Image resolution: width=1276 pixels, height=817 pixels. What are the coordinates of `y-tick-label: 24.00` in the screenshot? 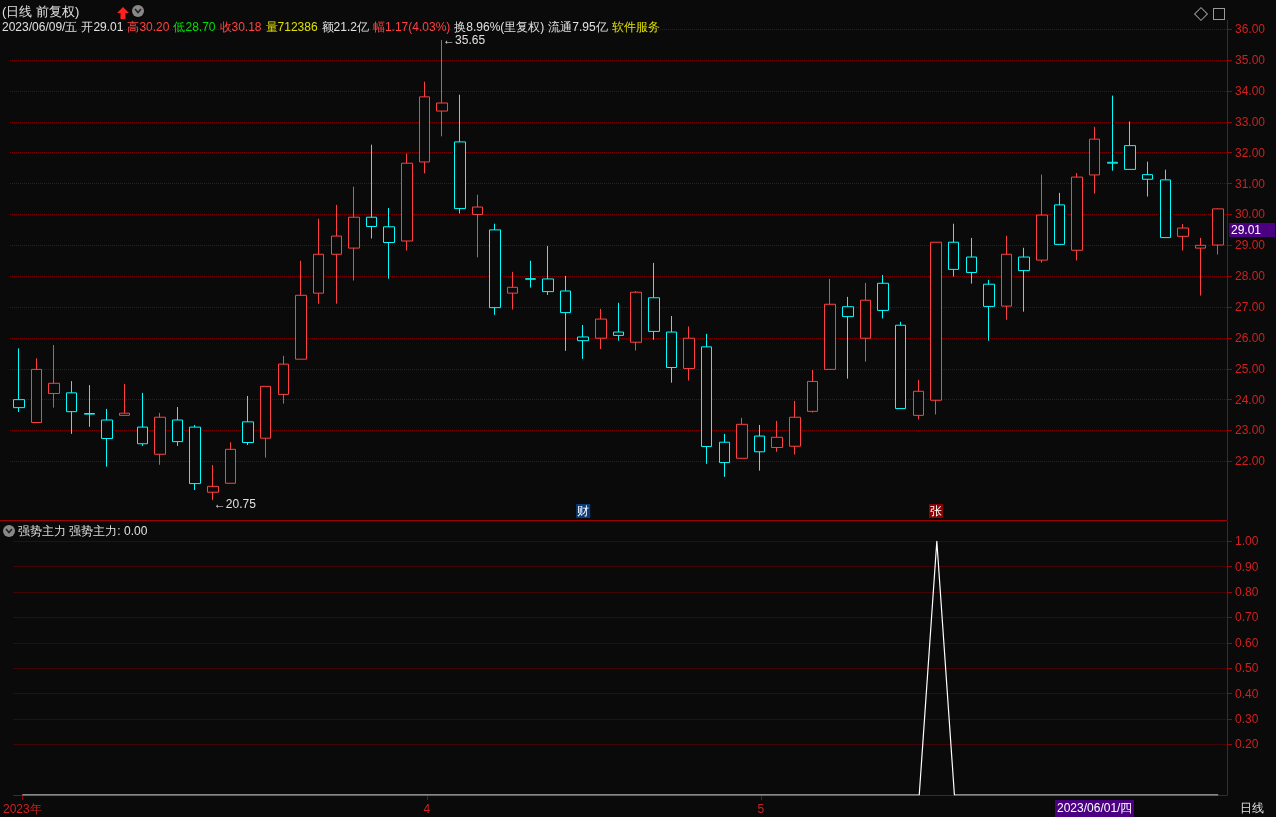 It's located at (1250, 399).